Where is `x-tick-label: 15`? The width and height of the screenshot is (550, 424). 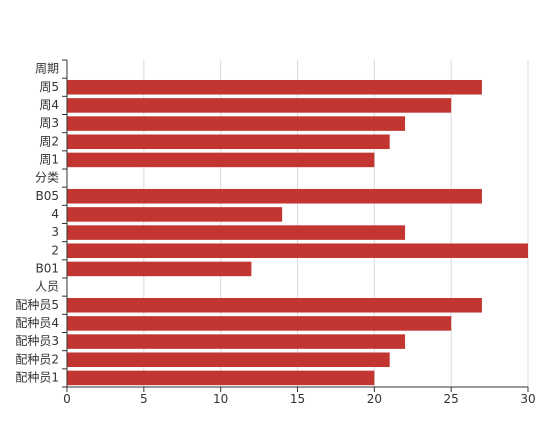 x-tick-label: 15 is located at coordinates (297, 399).